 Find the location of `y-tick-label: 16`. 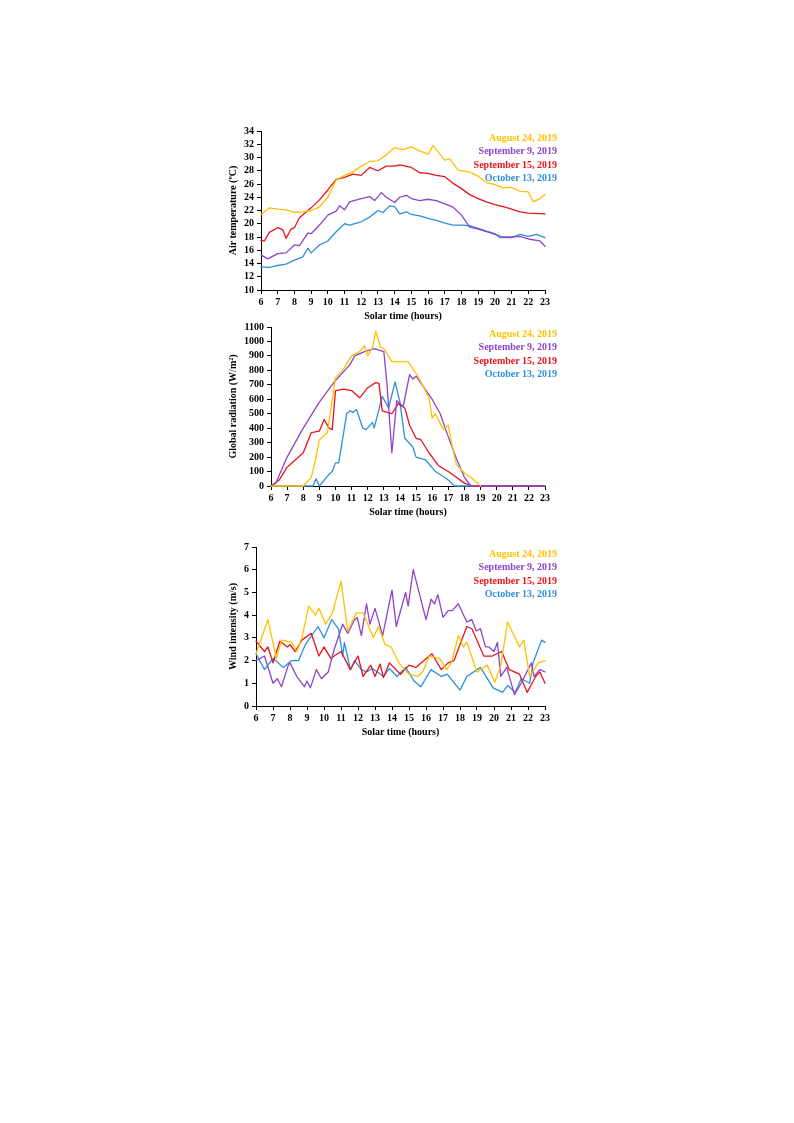

y-tick-label: 16 is located at coordinates (249, 249).